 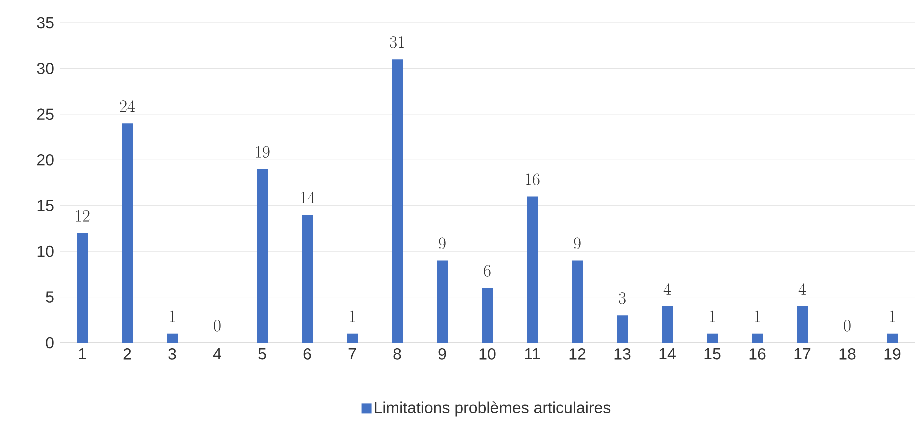 What do you see at coordinates (45, 23) in the screenshot?
I see `y-tick-label: 35` at bounding box center [45, 23].